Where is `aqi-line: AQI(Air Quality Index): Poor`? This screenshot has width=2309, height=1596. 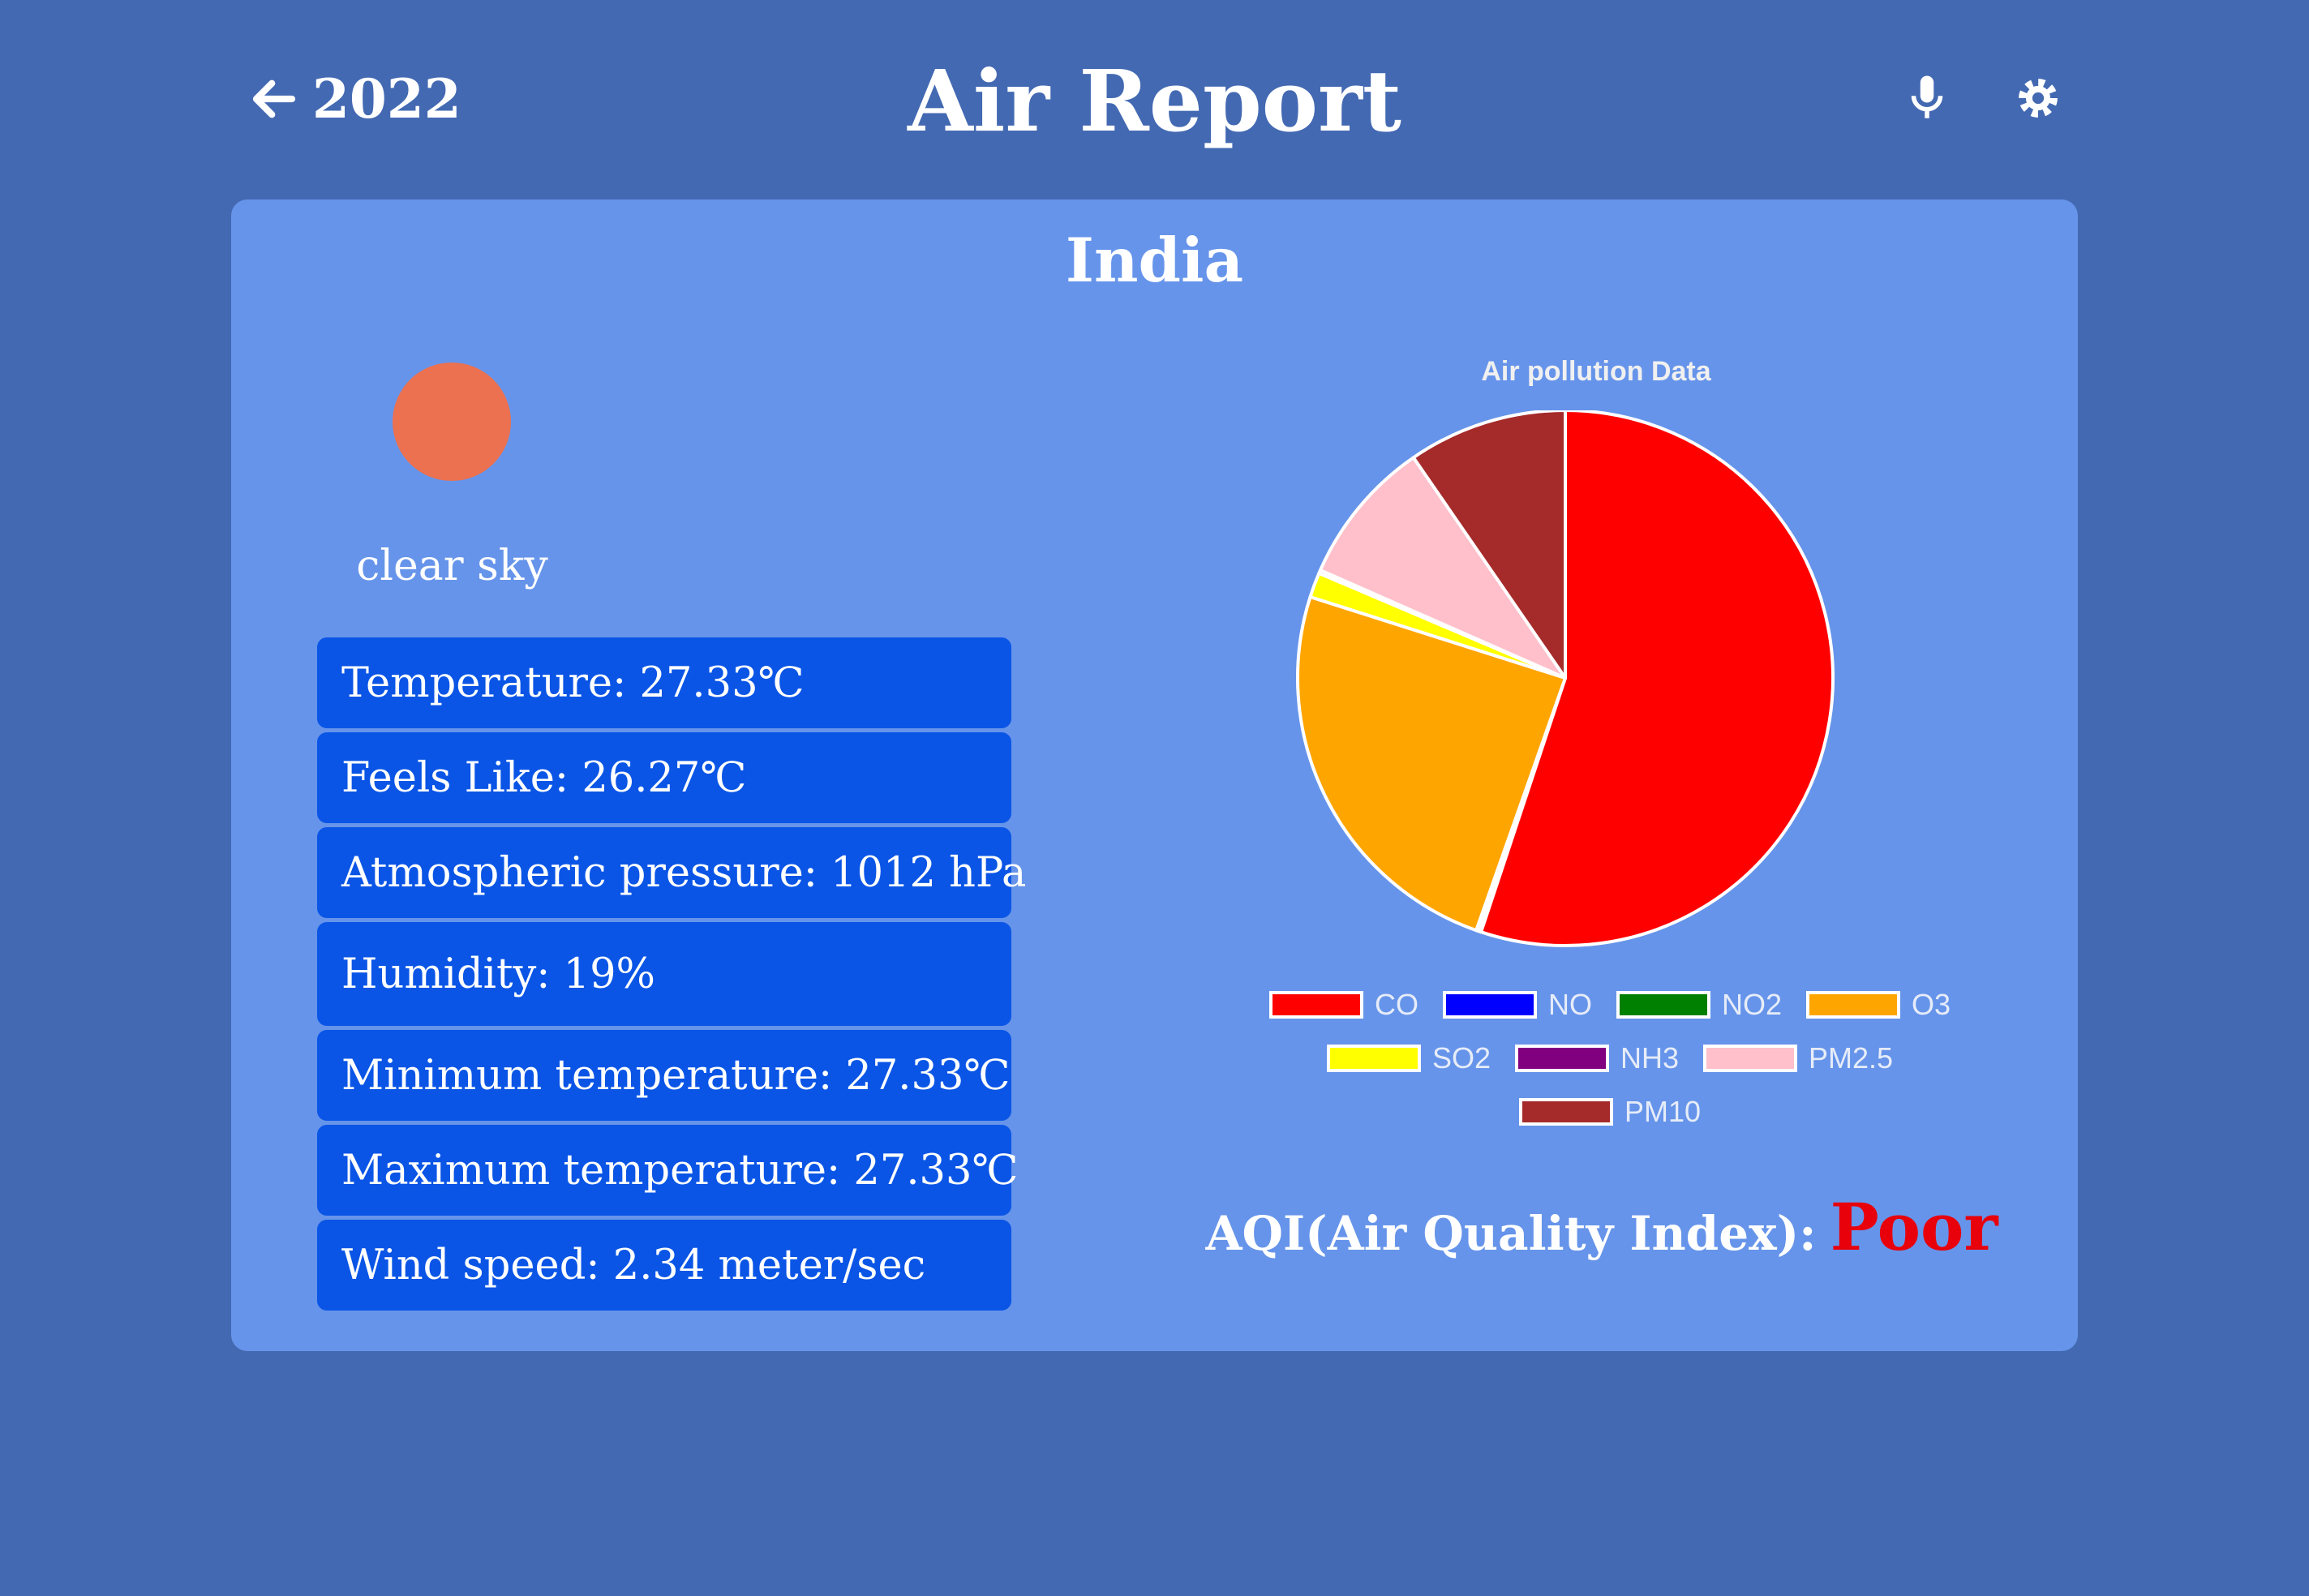
aqi-line: AQI(Air Quality Index): Poor is located at coordinates (1601, 1227).